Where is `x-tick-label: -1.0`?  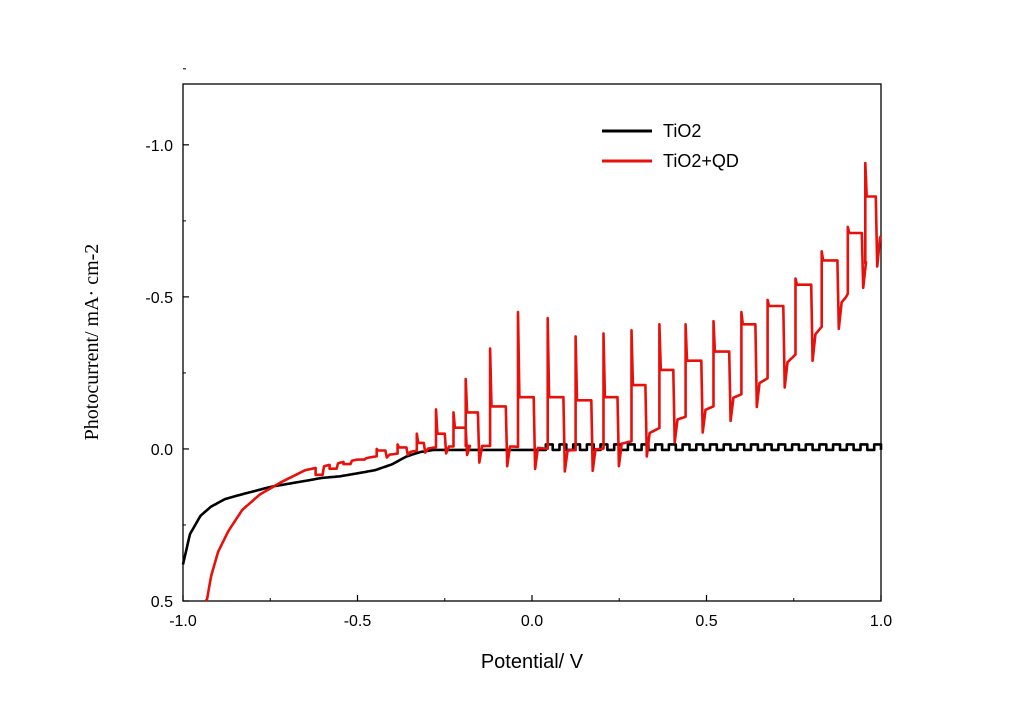 x-tick-label: -1.0 is located at coordinates (183, 621).